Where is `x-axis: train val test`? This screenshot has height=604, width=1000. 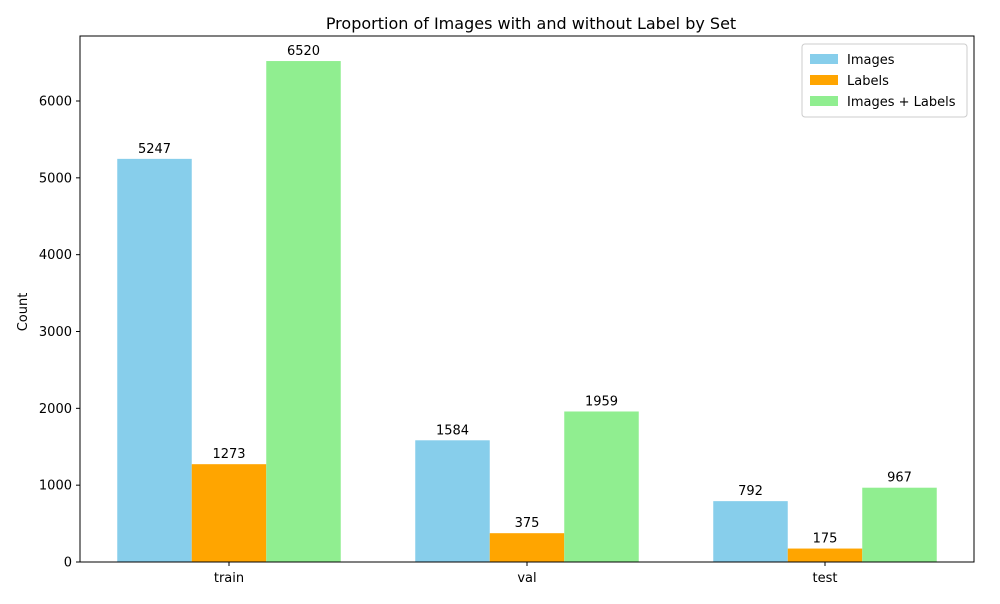
x-axis: train val test is located at coordinates (526, 574).